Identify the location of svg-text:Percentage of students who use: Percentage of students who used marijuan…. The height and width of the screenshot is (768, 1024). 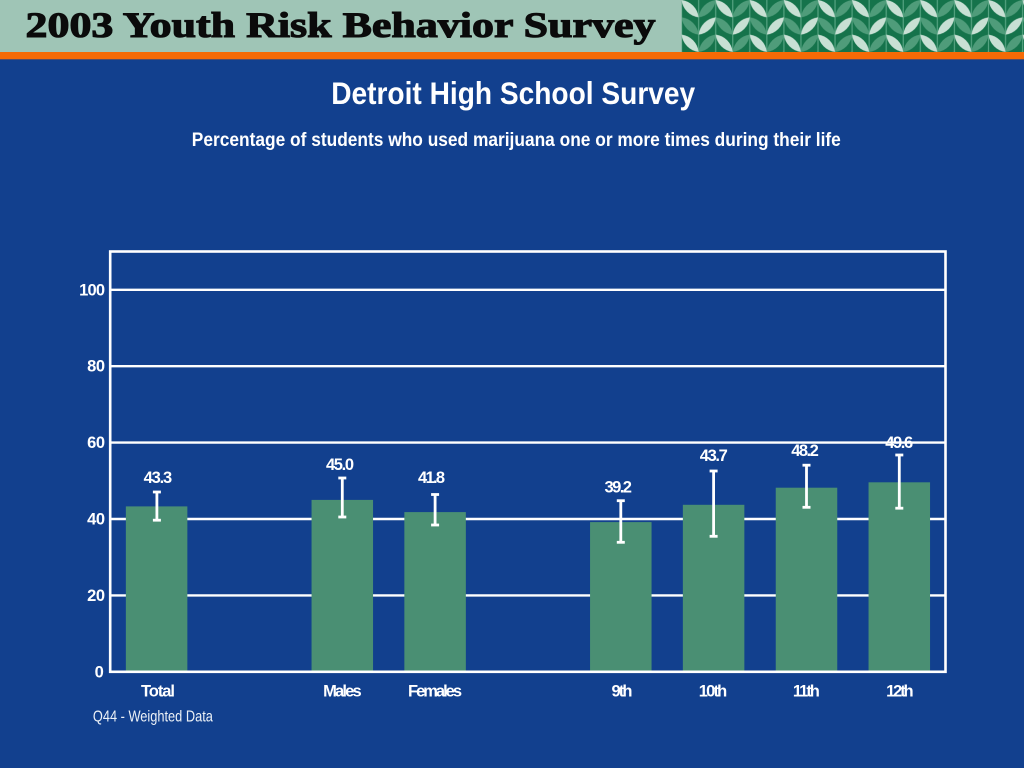
(516, 140).